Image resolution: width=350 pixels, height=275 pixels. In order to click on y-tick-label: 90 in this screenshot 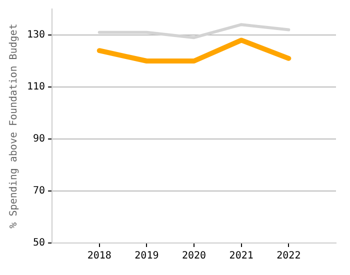, I will do `click(39, 139)`.